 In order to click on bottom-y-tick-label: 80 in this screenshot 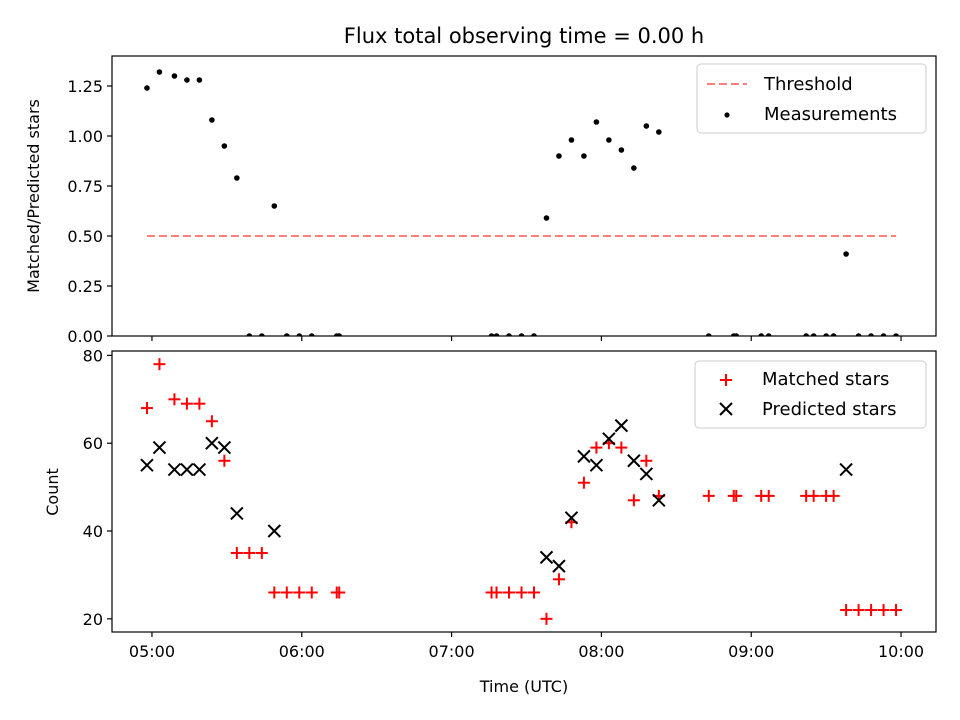, I will do `click(93, 355)`.